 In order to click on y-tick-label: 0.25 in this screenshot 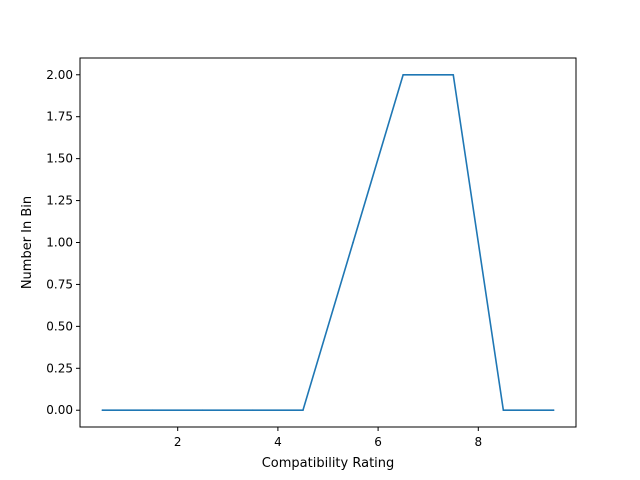, I will do `click(59, 368)`.